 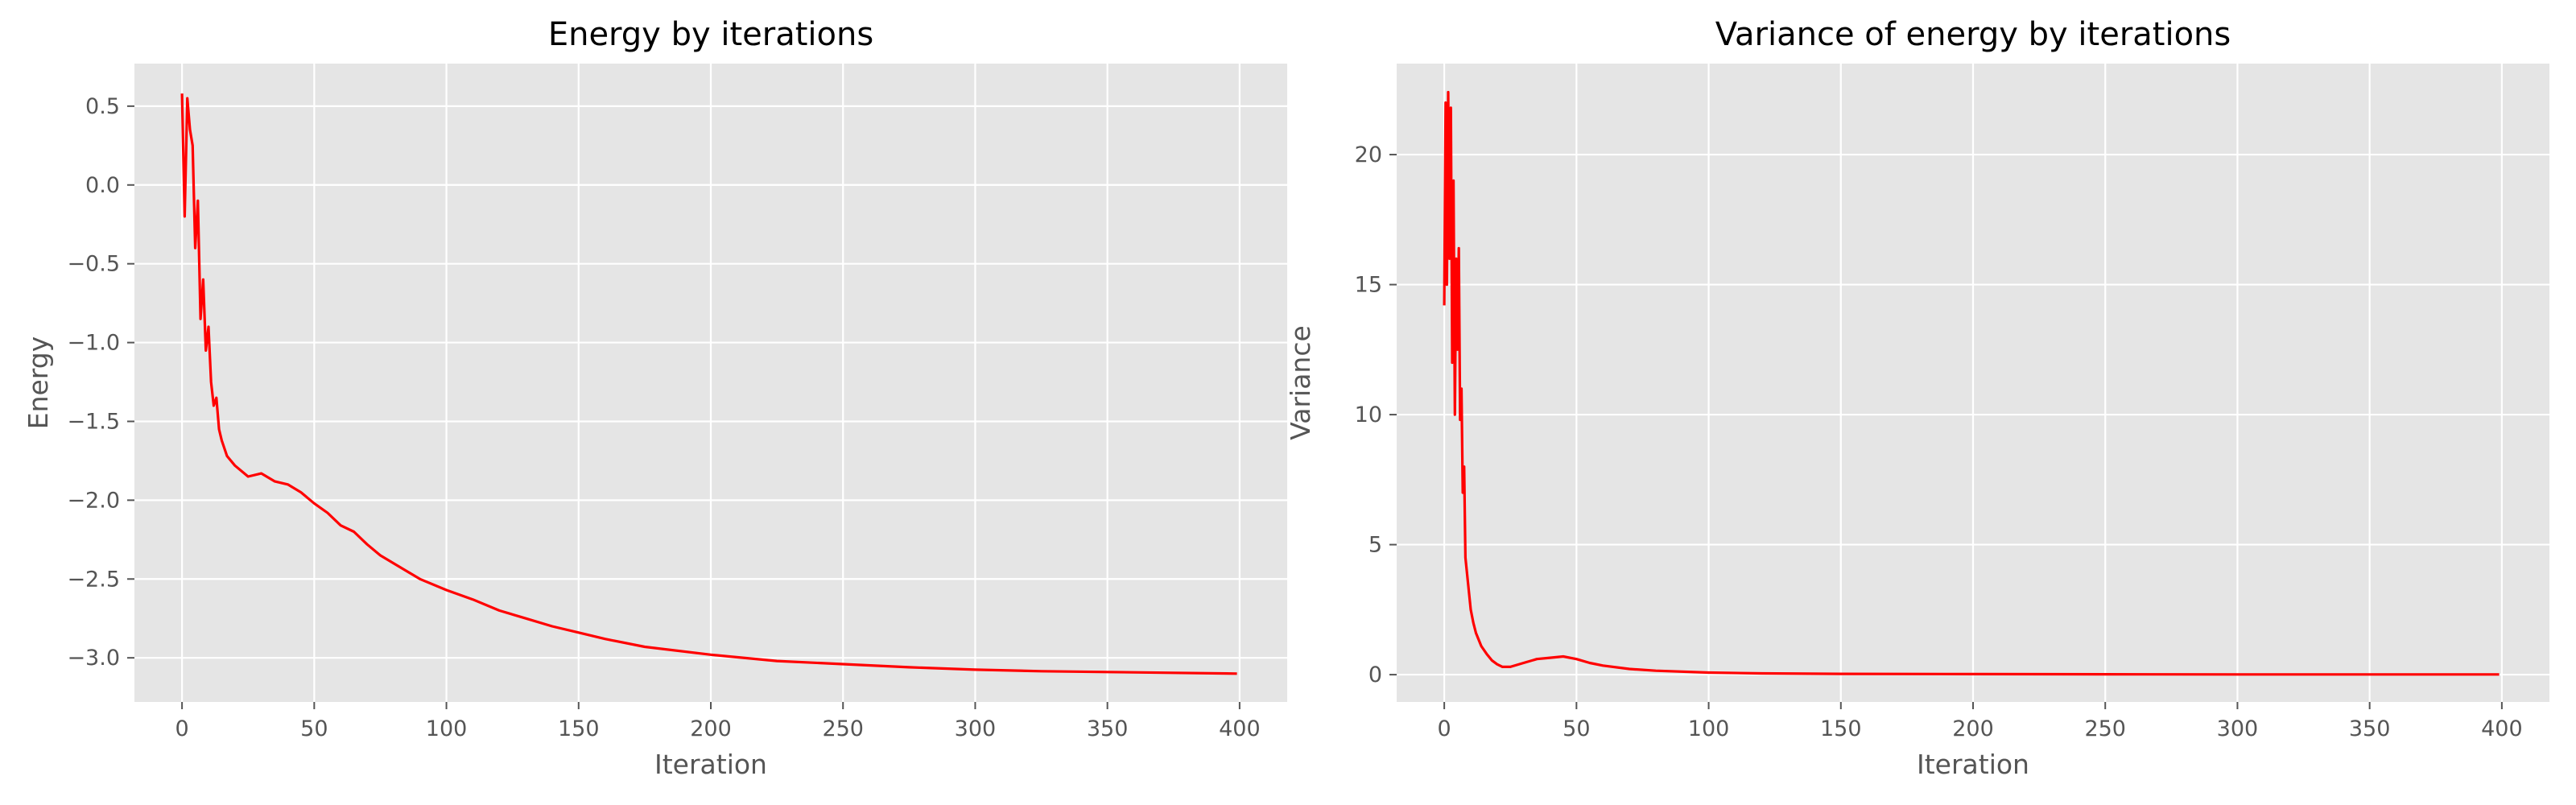 What do you see at coordinates (1300, 382) in the screenshot?
I see `y-axis-label: Variance` at bounding box center [1300, 382].